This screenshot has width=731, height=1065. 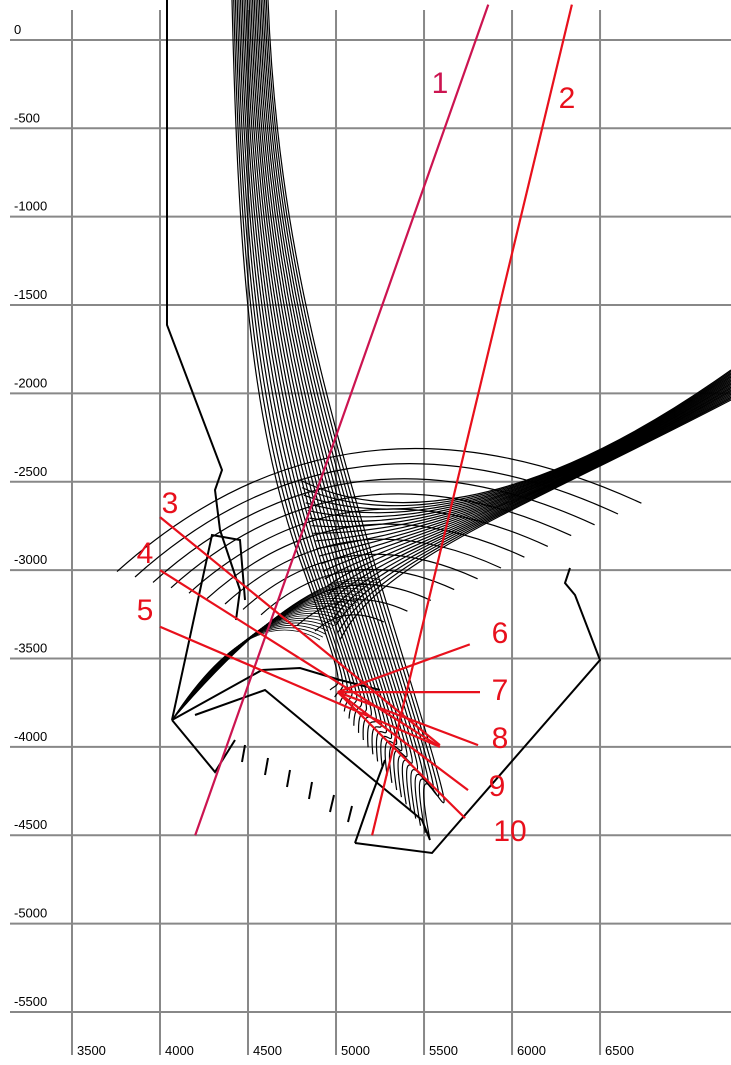 What do you see at coordinates (500, 690) in the screenshot?
I see `line-label: 7` at bounding box center [500, 690].